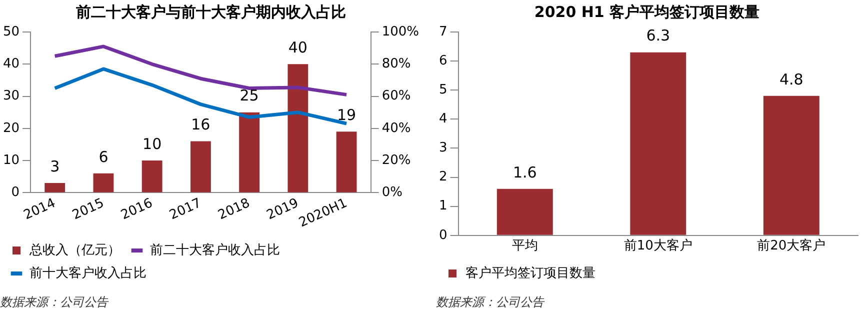  I want to click on x-tick-label: 前10大客户, so click(658, 246).